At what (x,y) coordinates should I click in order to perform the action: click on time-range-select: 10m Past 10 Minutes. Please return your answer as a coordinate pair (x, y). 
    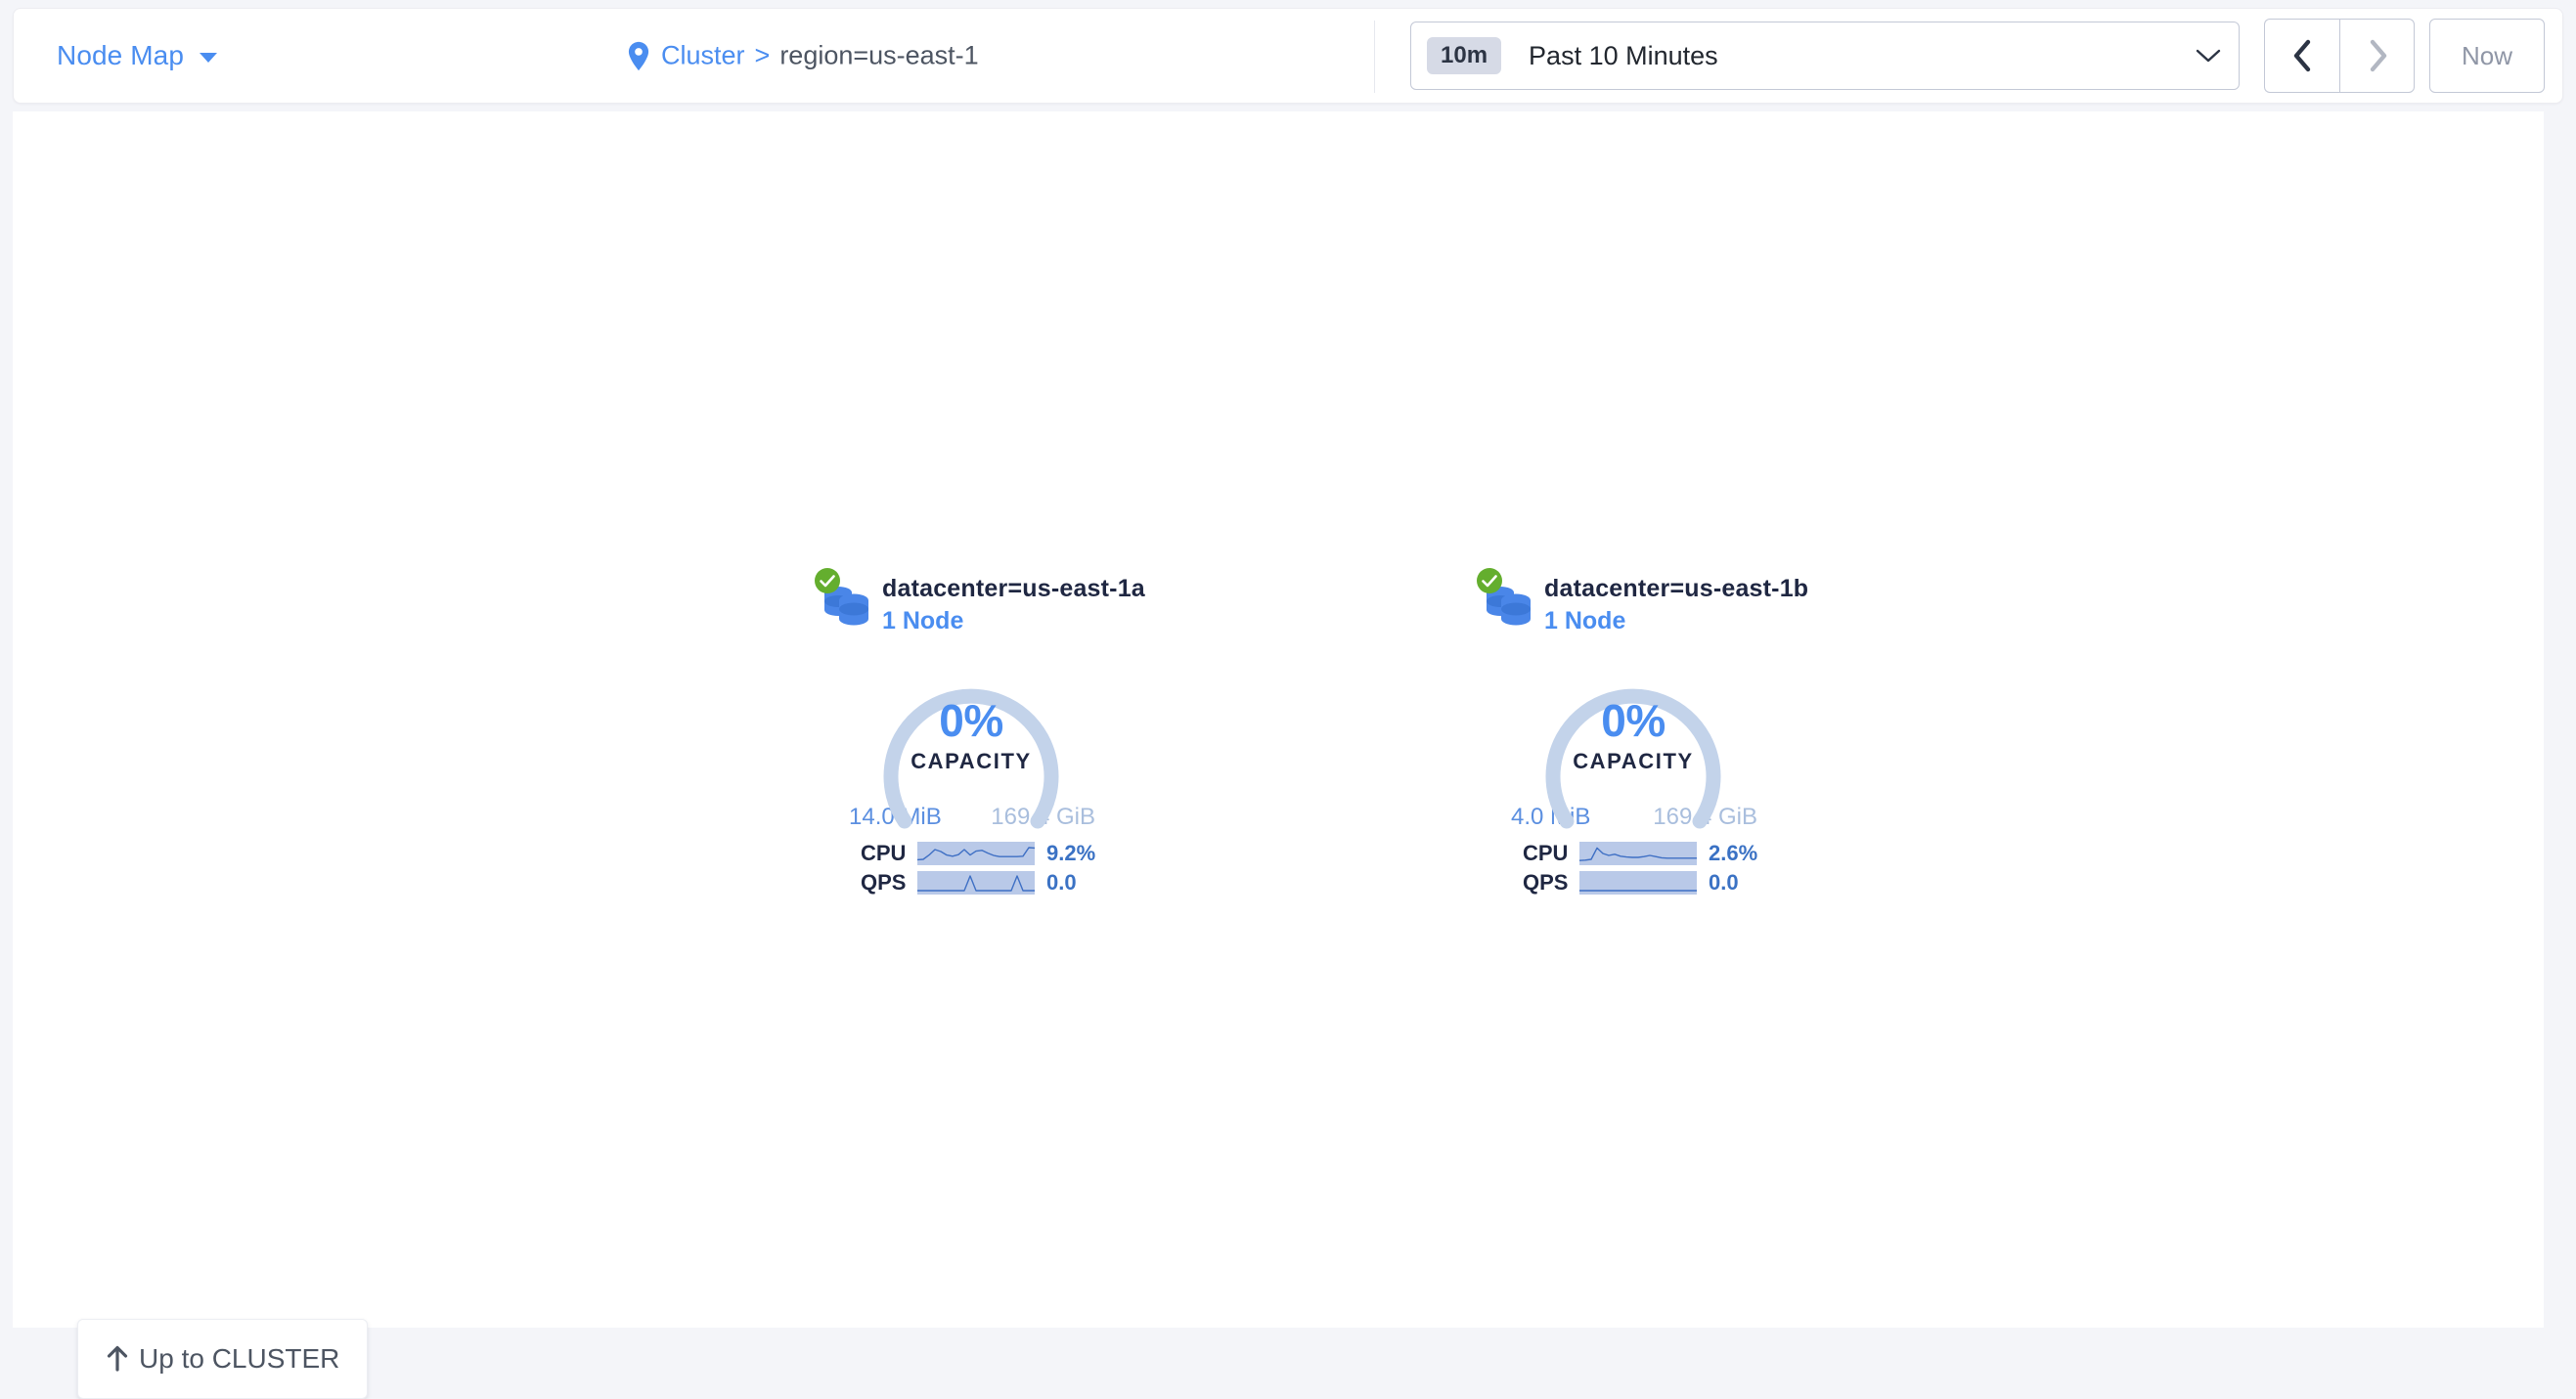
    Looking at the image, I should click on (1825, 56).